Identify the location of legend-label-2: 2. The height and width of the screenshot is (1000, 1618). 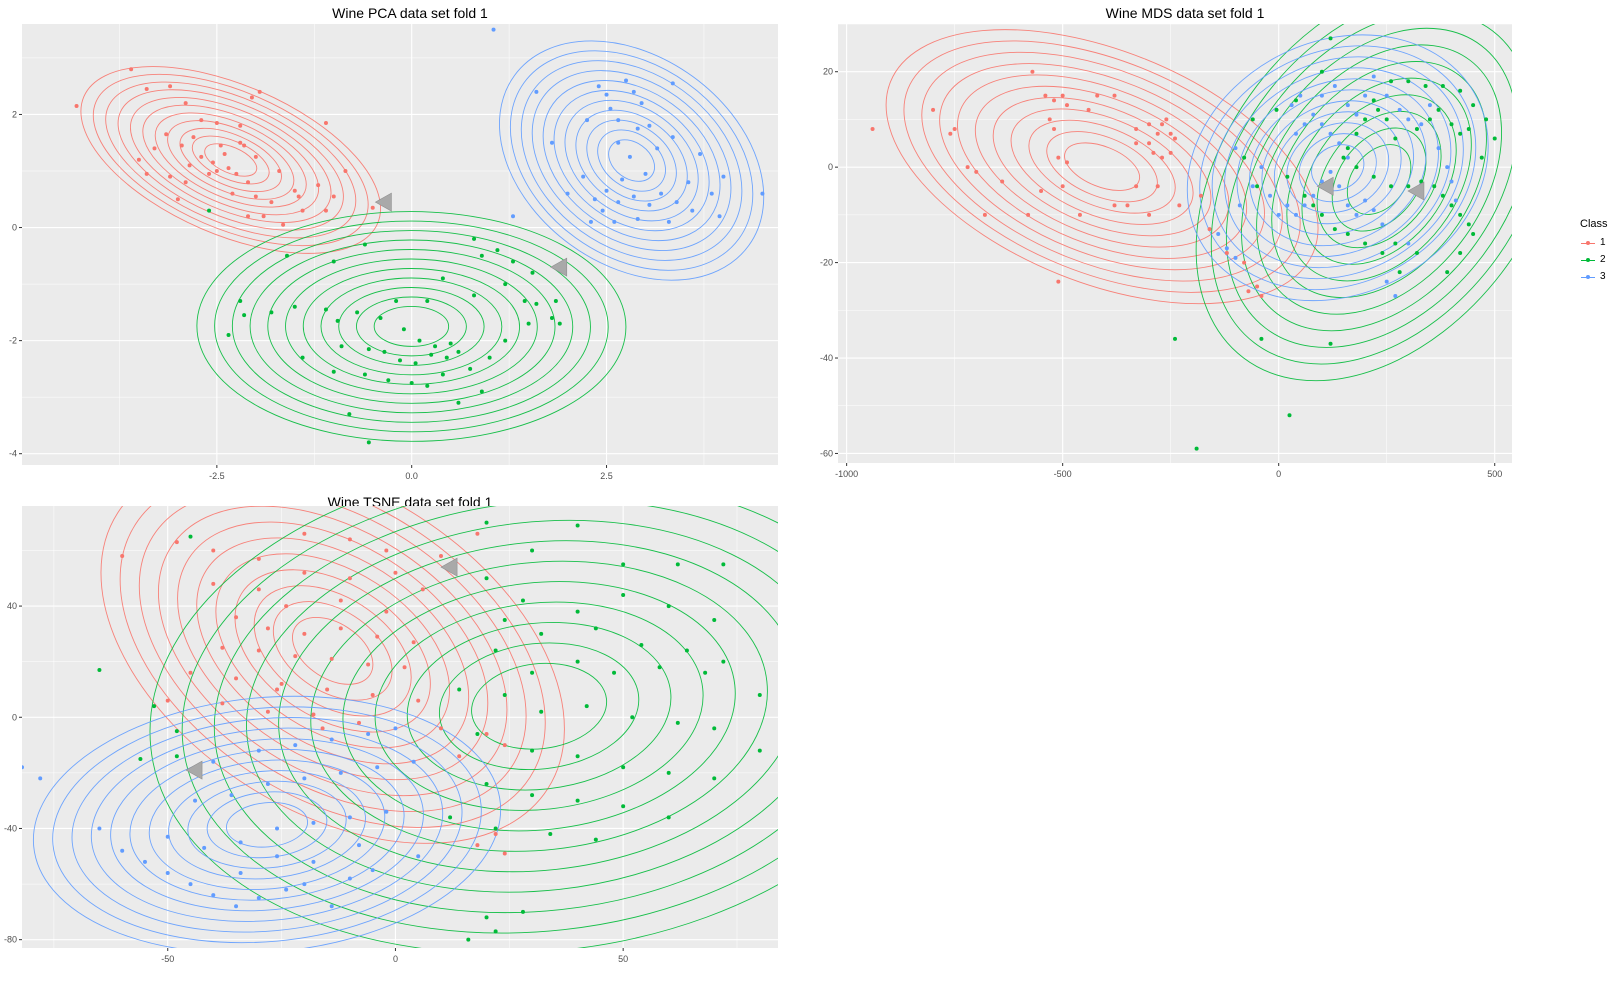
(1603, 259).